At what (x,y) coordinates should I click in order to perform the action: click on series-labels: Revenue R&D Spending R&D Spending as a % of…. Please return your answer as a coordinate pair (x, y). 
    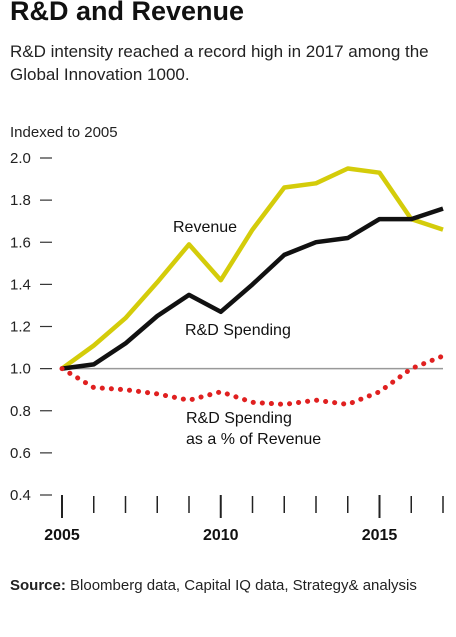
    Looking at the image, I should click on (247, 333).